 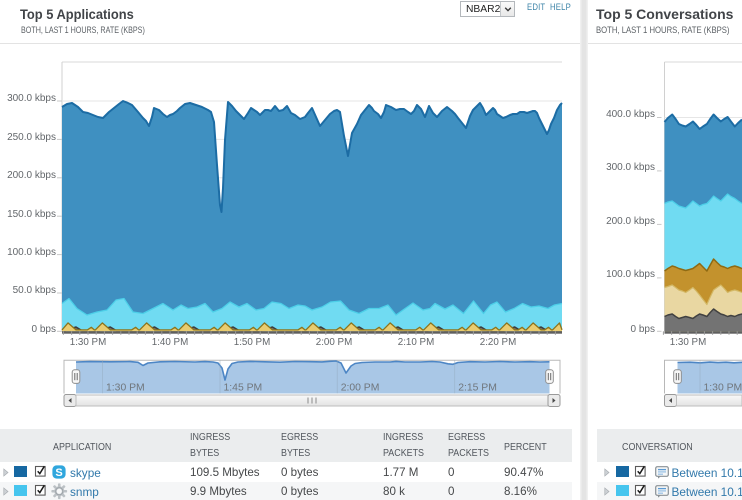 What do you see at coordinates (477, 388) in the screenshot?
I see `svg-text: 2:15 PM` at bounding box center [477, 388].